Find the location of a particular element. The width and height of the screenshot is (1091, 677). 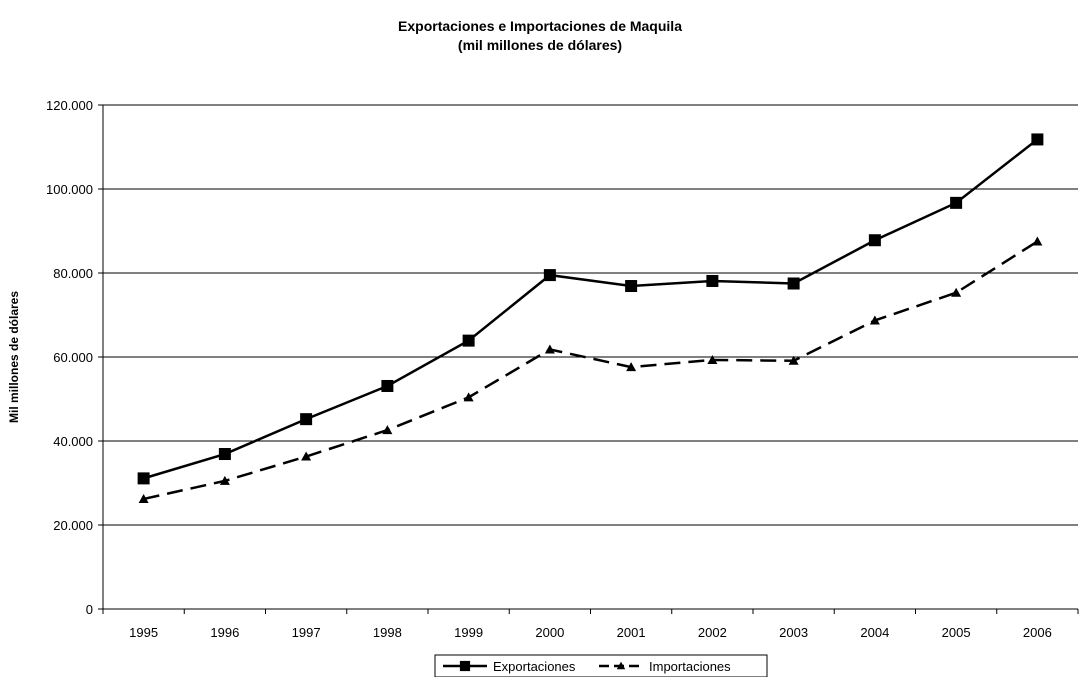

y-axis-label: Mil millones de dólares is located at coordinates (14, 357).